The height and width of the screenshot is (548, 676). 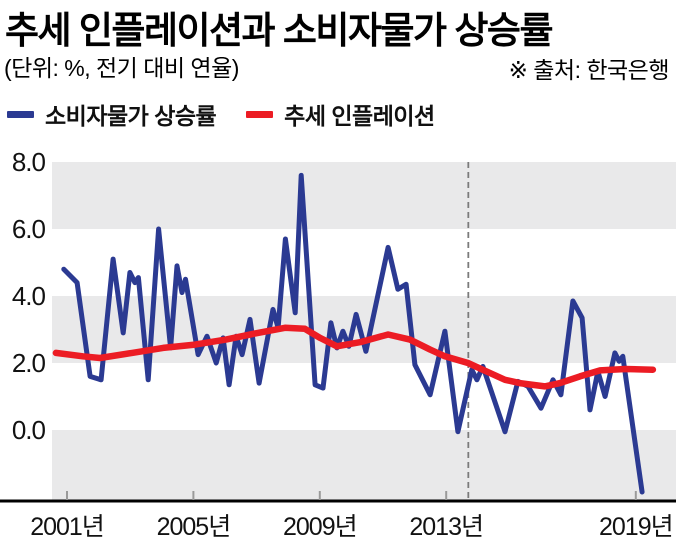 I want to click on chart-title: 추세 인플레이션과 소비자물가 상승률, so click(x=279, y=30).